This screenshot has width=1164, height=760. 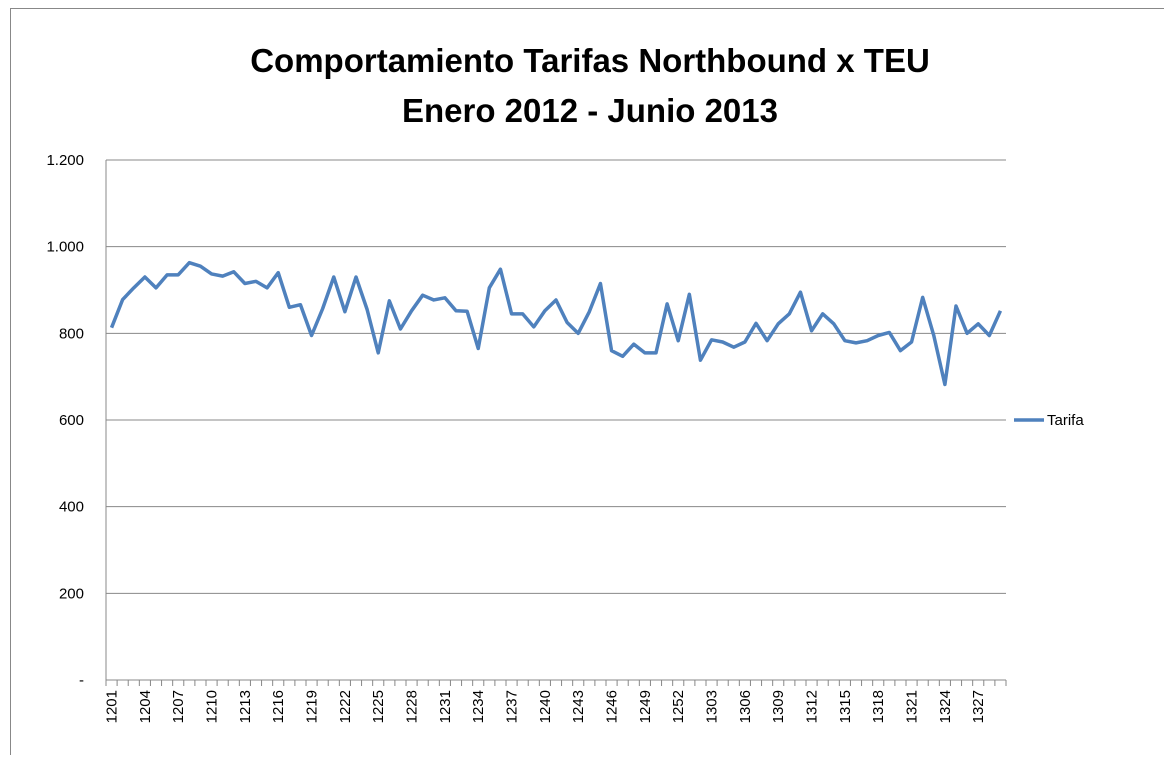 I want to click on x-tick-label: 1222, so click(x=345, y=706).